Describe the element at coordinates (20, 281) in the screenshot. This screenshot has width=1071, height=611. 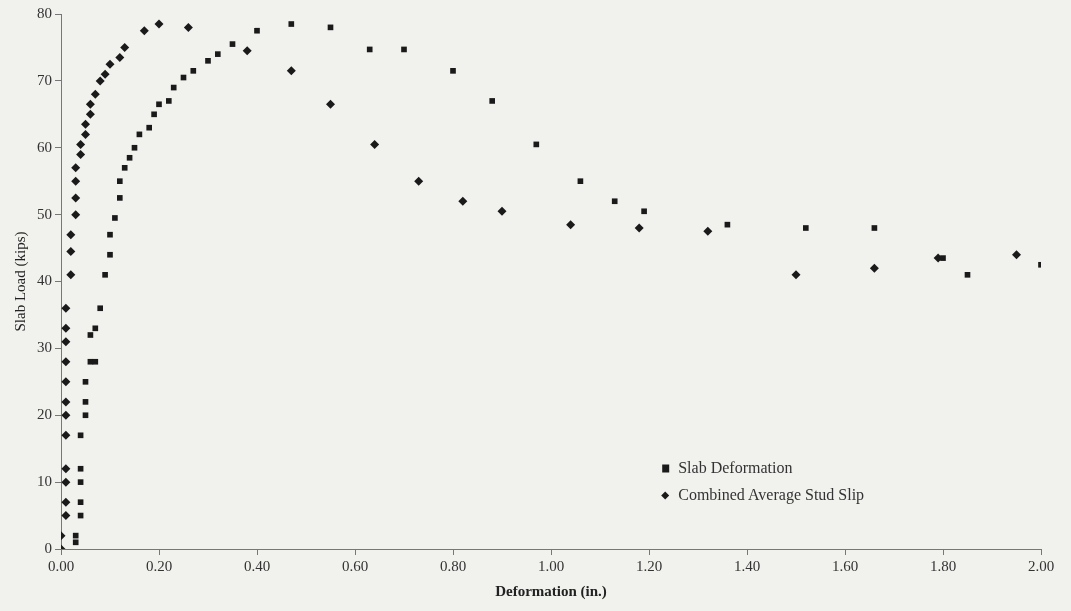
I see `y-axis-title: Slab Load (kips)` at that location.